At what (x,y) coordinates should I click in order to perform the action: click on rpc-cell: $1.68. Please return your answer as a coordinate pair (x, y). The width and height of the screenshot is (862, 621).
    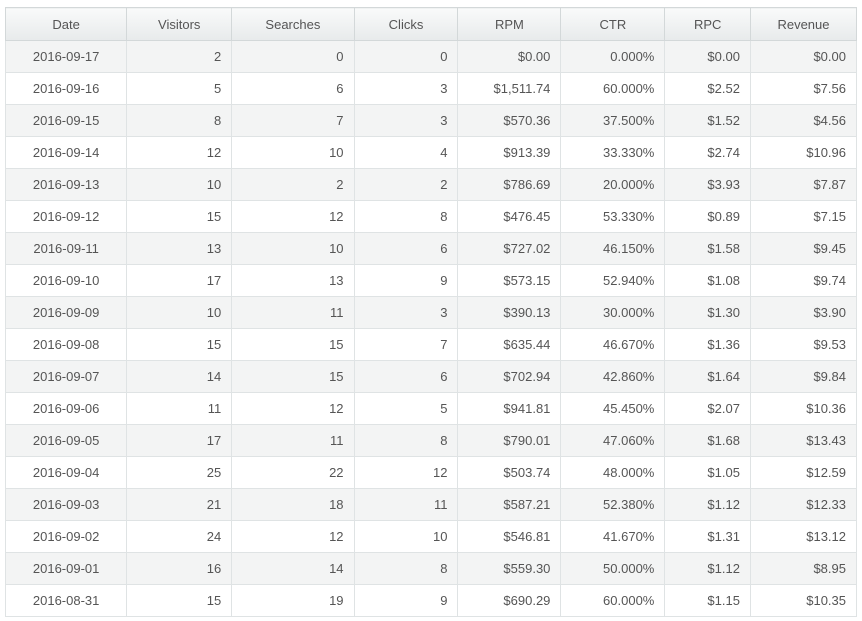
    Looking at the image, I should click on (707, 440).